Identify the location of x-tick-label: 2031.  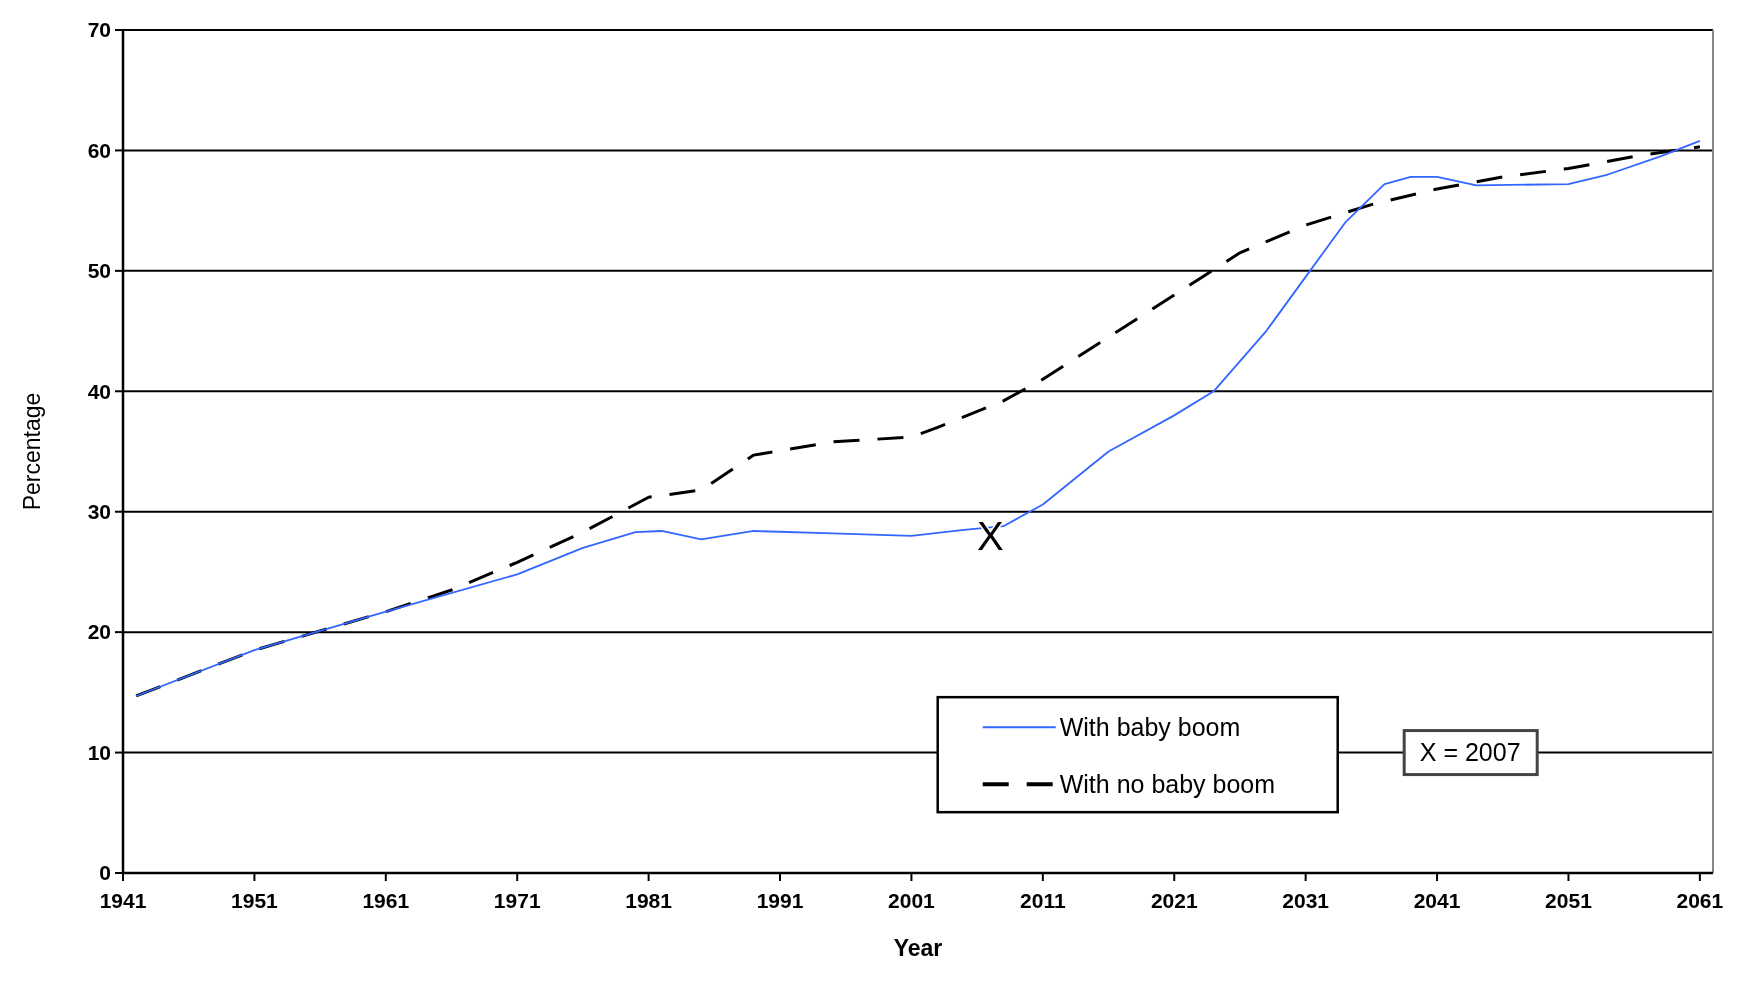
(1306, 900).